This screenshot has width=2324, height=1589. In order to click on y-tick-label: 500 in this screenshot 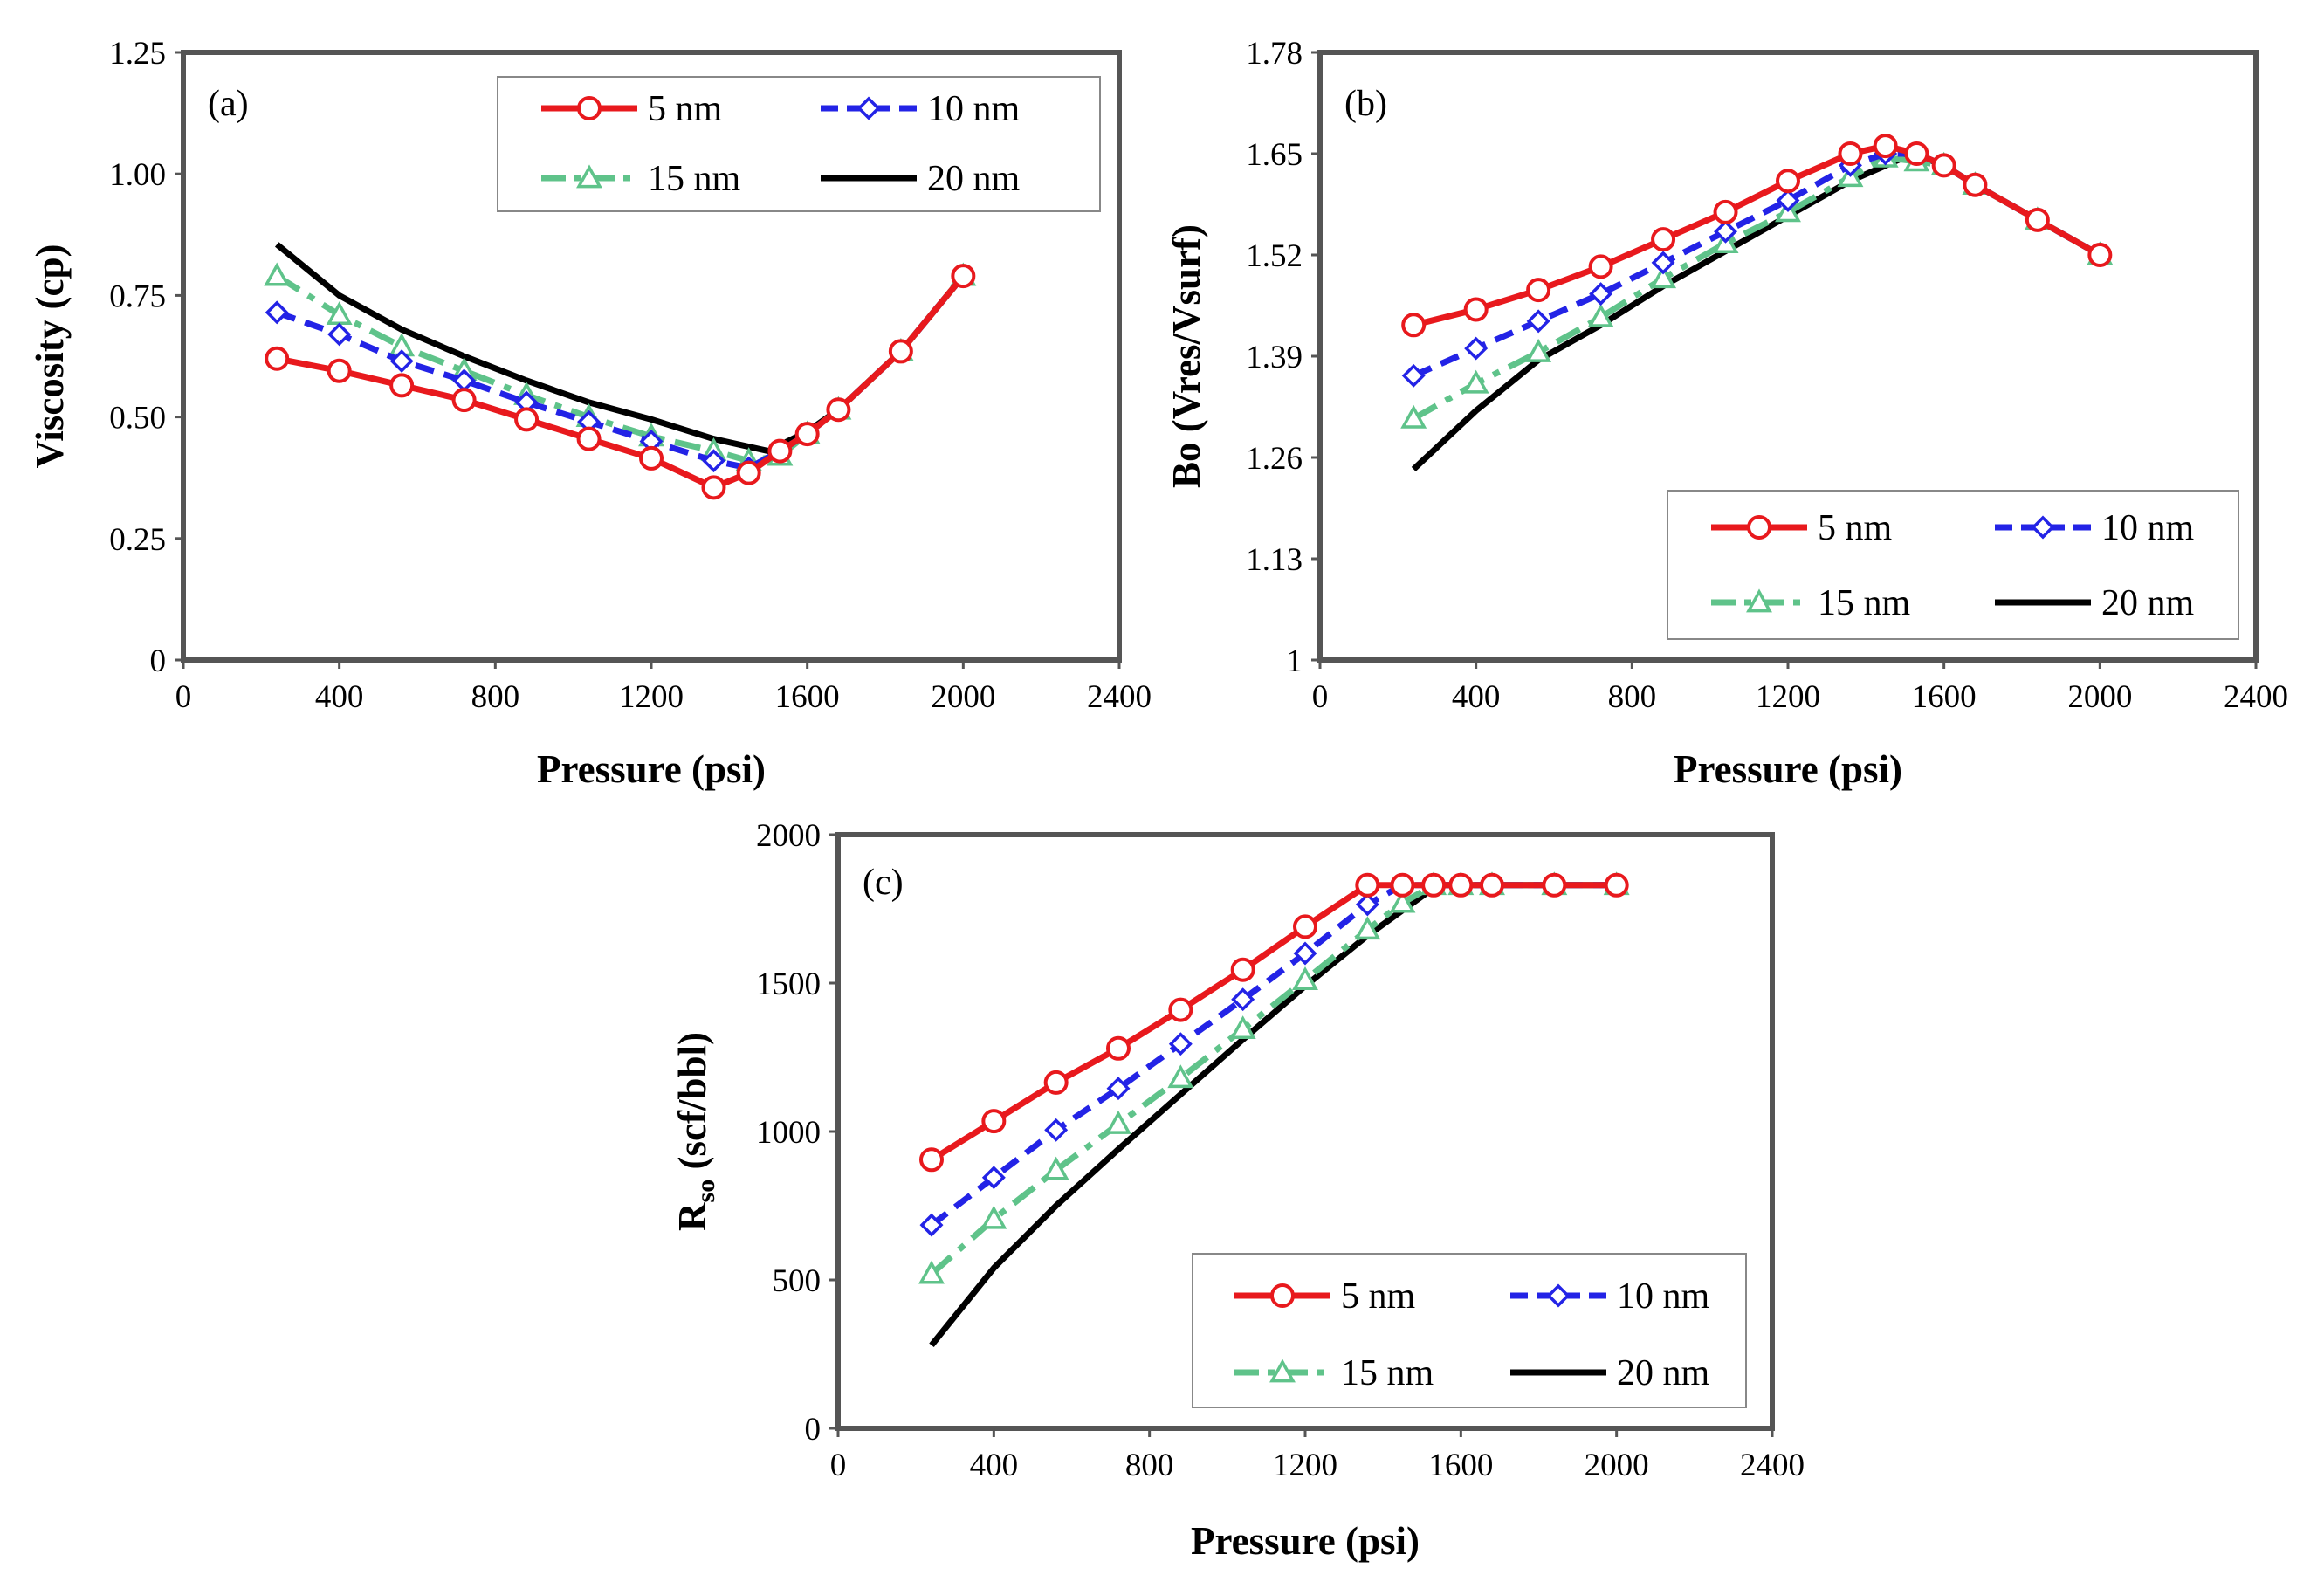, I will do `click(797, 1281)`.